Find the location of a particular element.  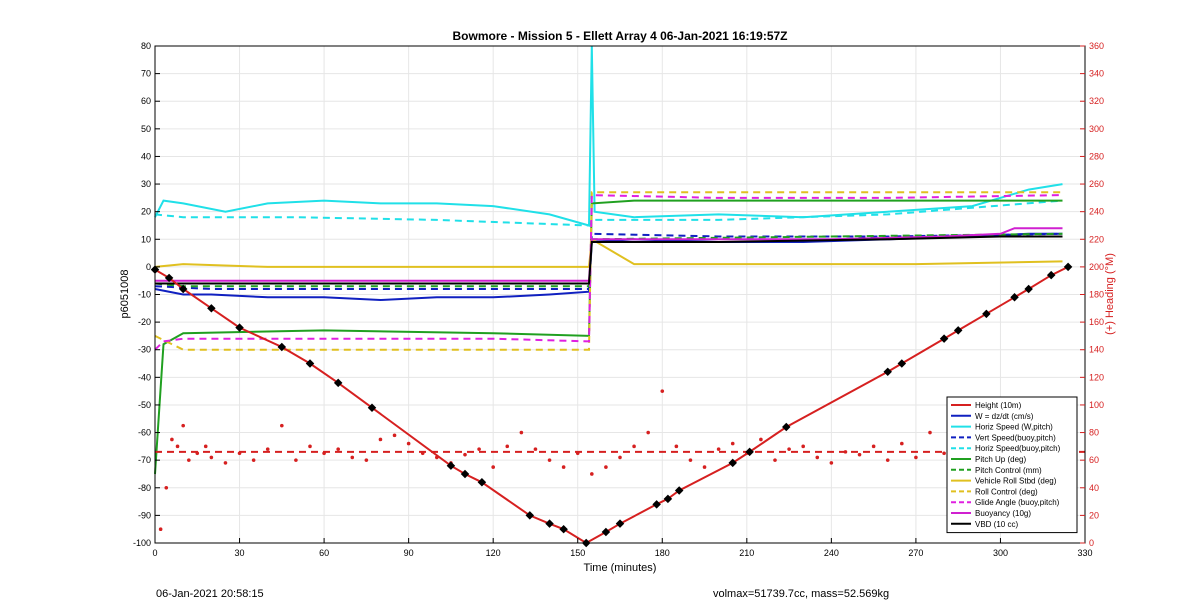

y2-tick-label: 220 is located at coordinates (1096, 239).